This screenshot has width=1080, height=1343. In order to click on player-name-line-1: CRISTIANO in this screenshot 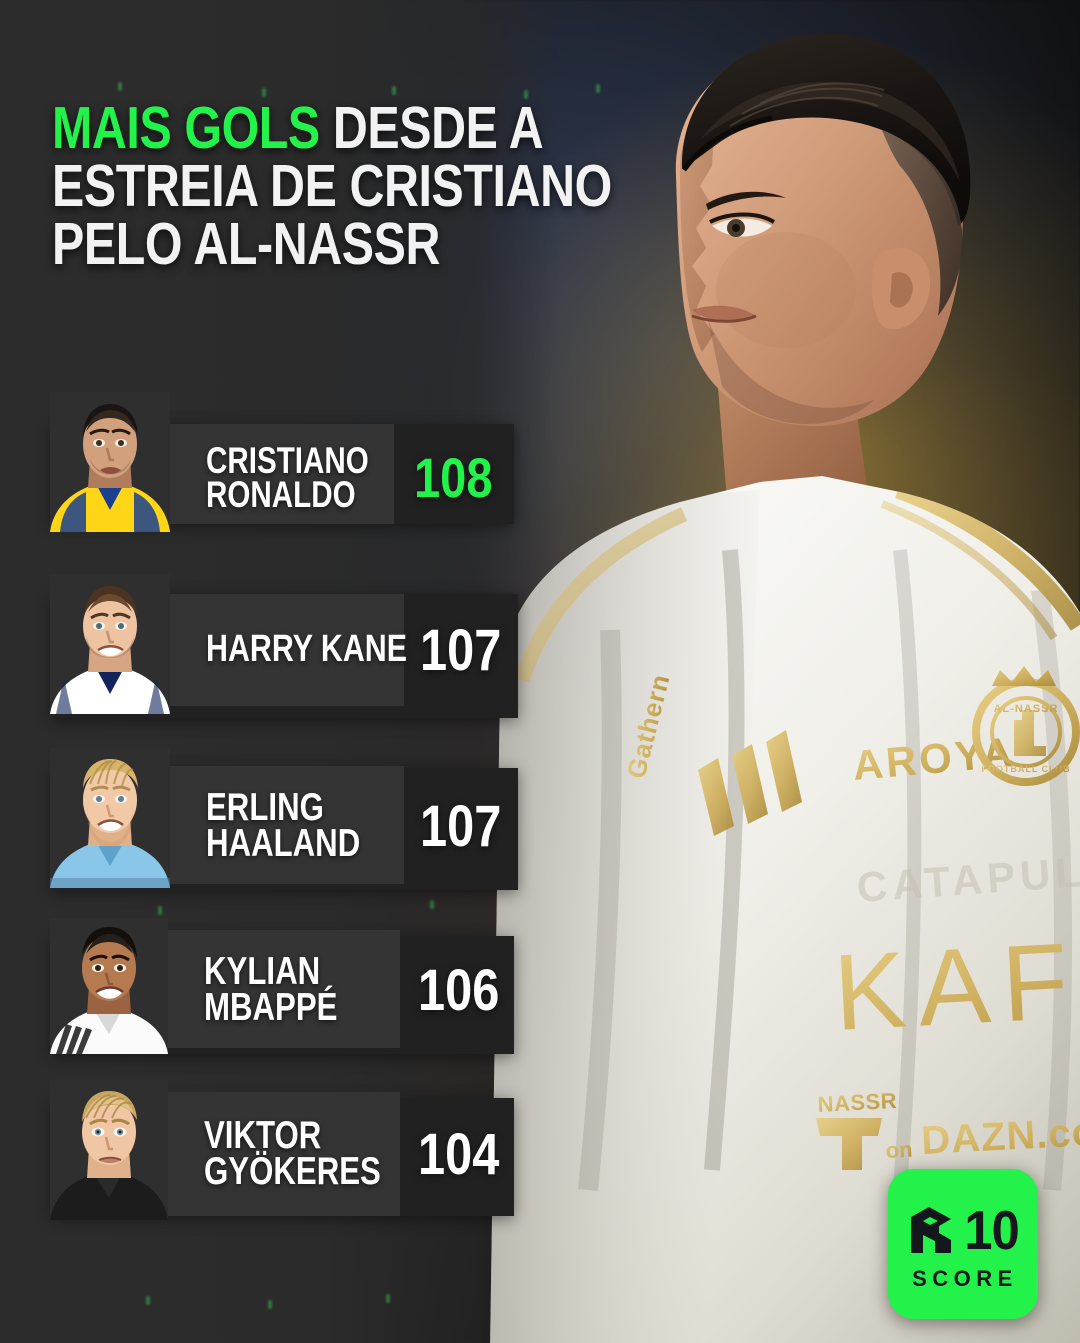, I will do `click(287, 460)`.